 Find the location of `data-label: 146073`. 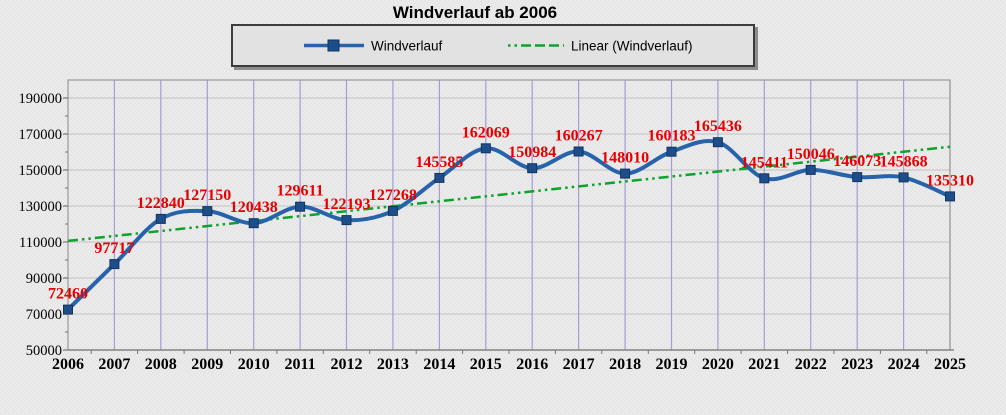

data-label: 146073 is located at coordinates (857, 161).